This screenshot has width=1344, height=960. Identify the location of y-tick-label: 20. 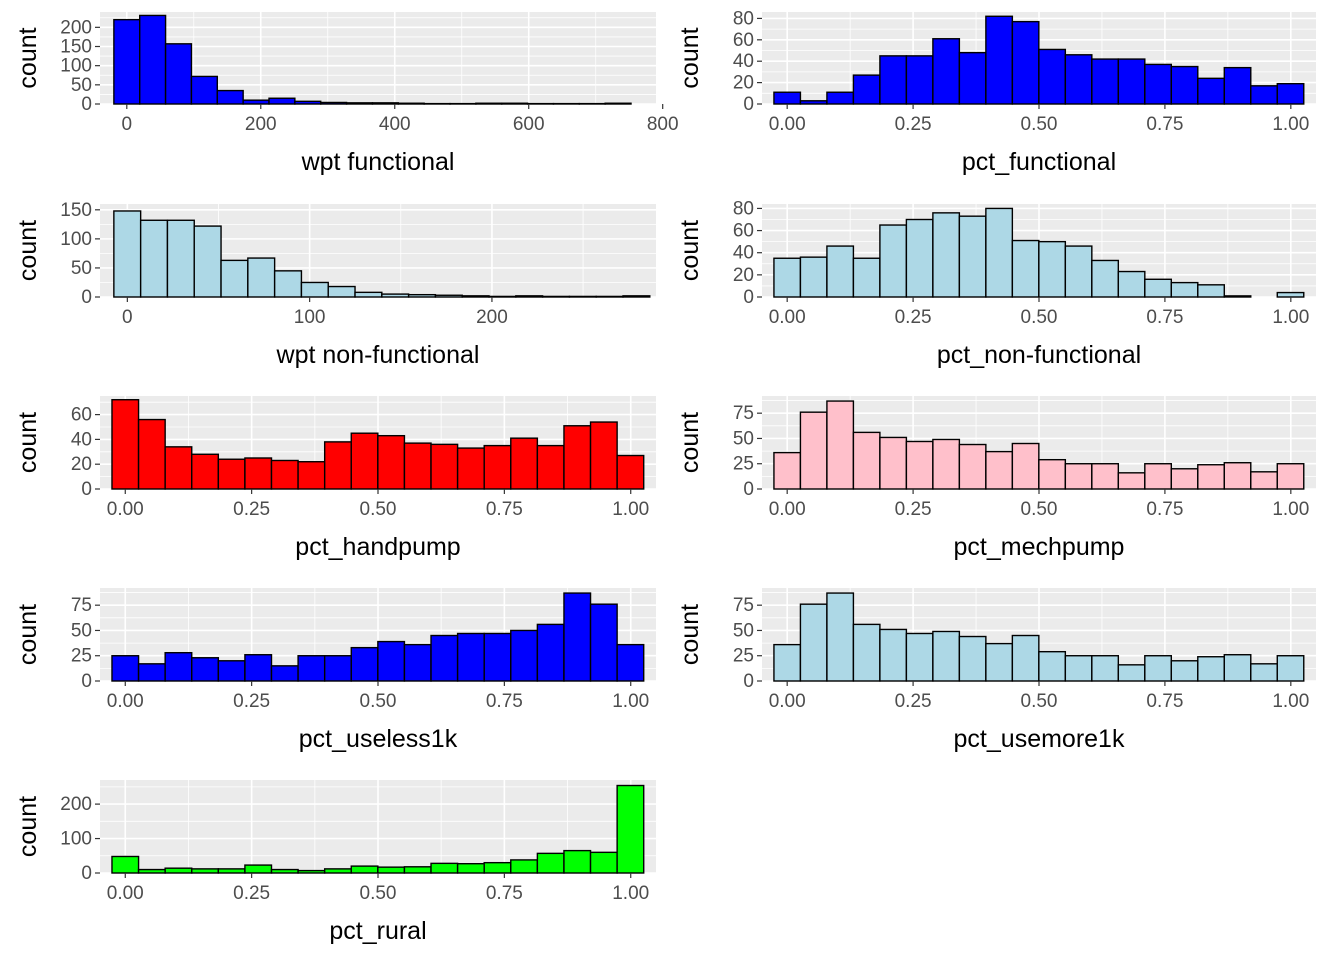
(743, 275).